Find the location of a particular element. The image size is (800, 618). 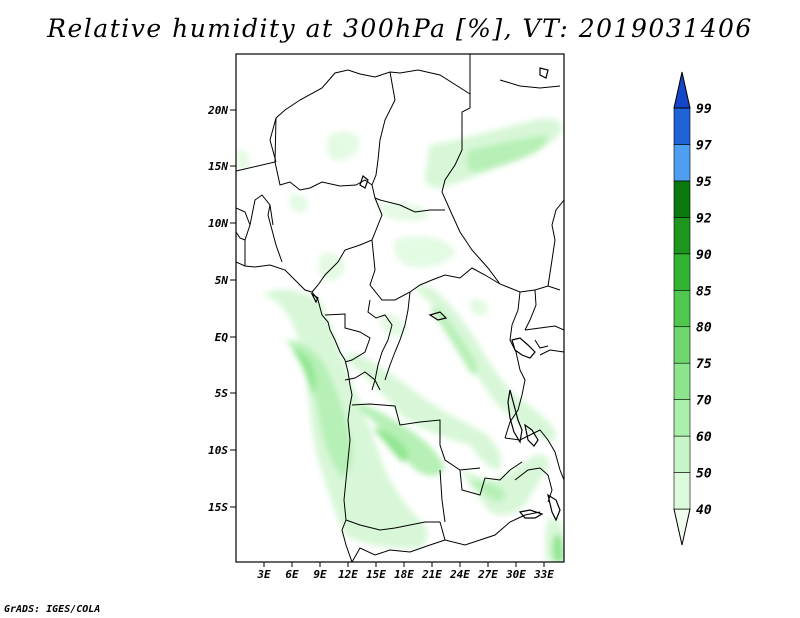

grads-credit: GrADS: IGES/COLA is located at coordinates (52, 609).